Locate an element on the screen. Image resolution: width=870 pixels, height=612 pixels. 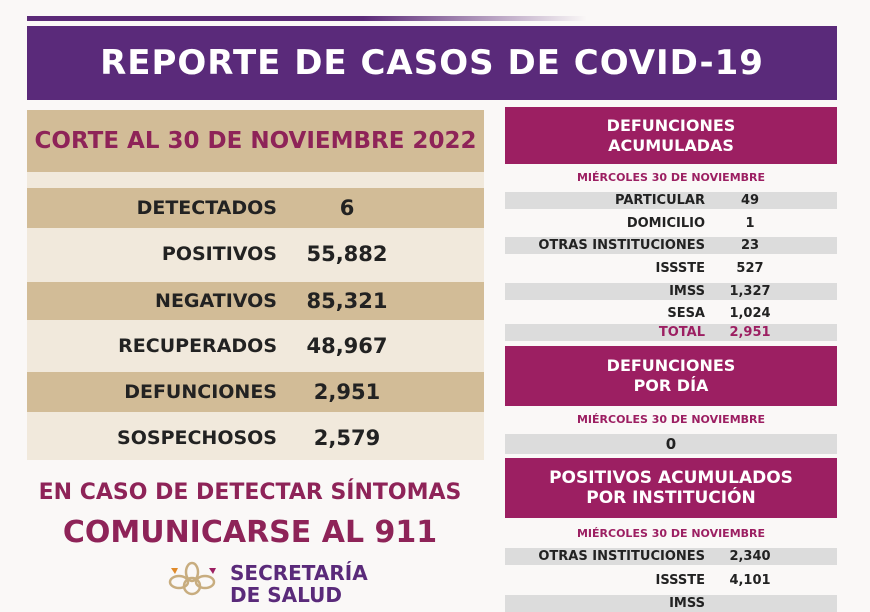
summary-row: RECUPERADOS 48,967 is located at coordinates (255, 346).